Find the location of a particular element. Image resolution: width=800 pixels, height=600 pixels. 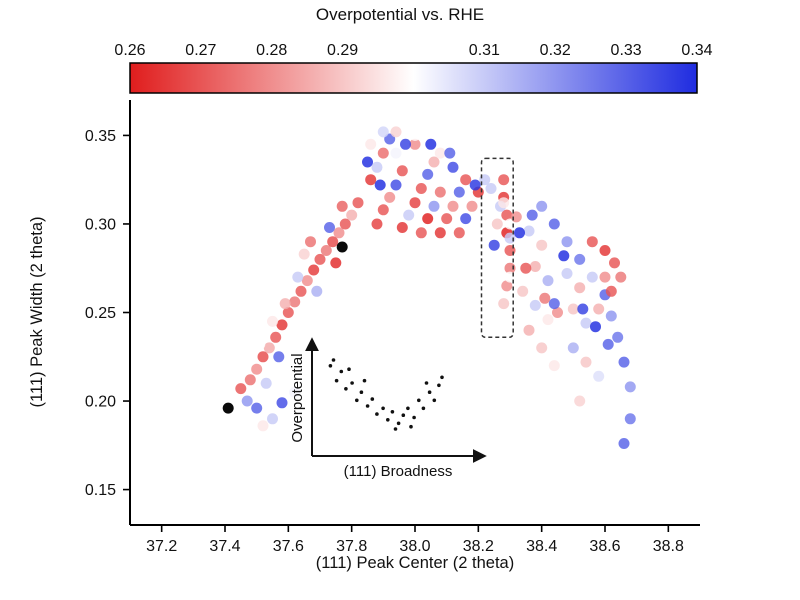

colorbar-gradient is located at coordinates (413, 78).